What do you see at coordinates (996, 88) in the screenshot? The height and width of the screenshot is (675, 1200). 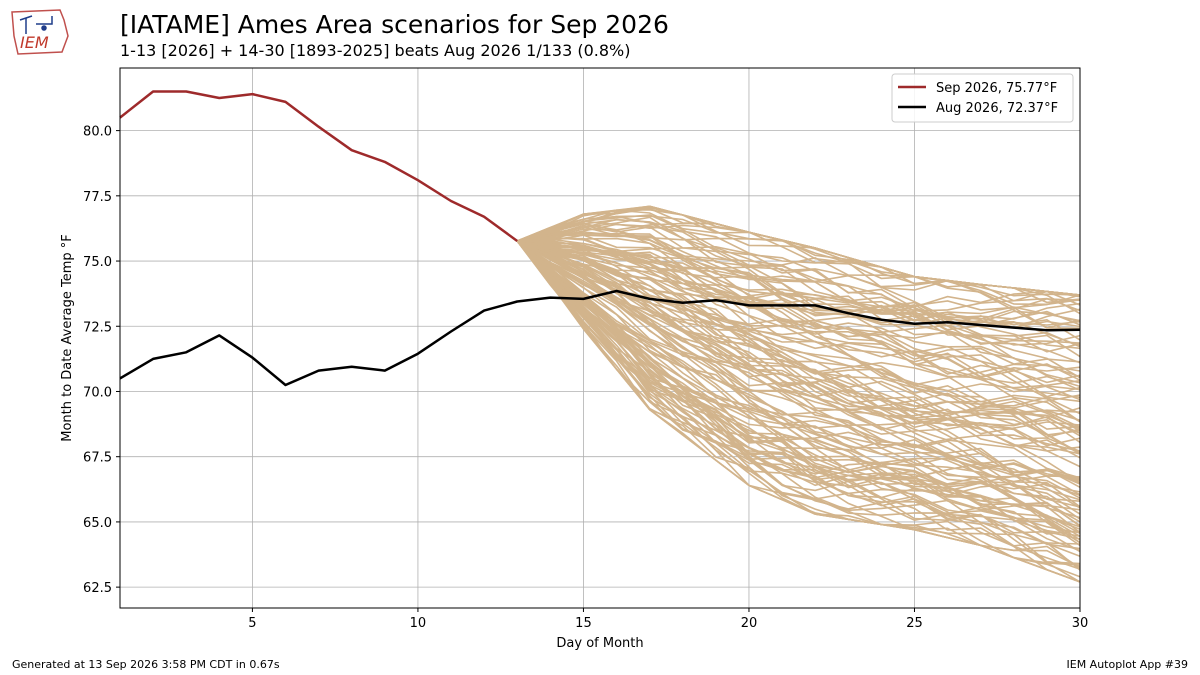 I see `legend-sep-label: Sep 2026, 75.77°F` at bounding box center [996, 88].